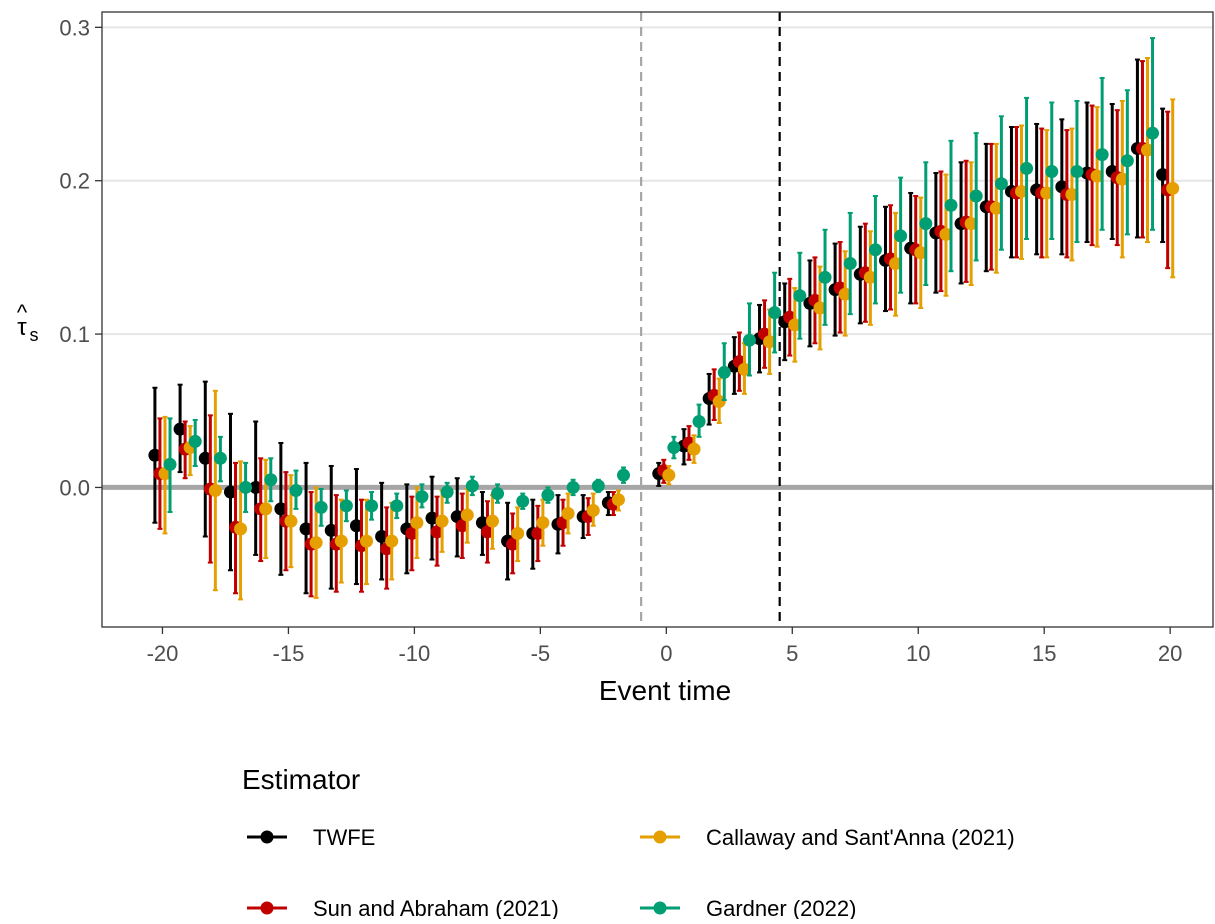 The image size is (1215, 924). What do you see at coordinates (74, 487) in the screenshot?
I see `y-tick-label: 0.0` at bounding box center [74, 487].